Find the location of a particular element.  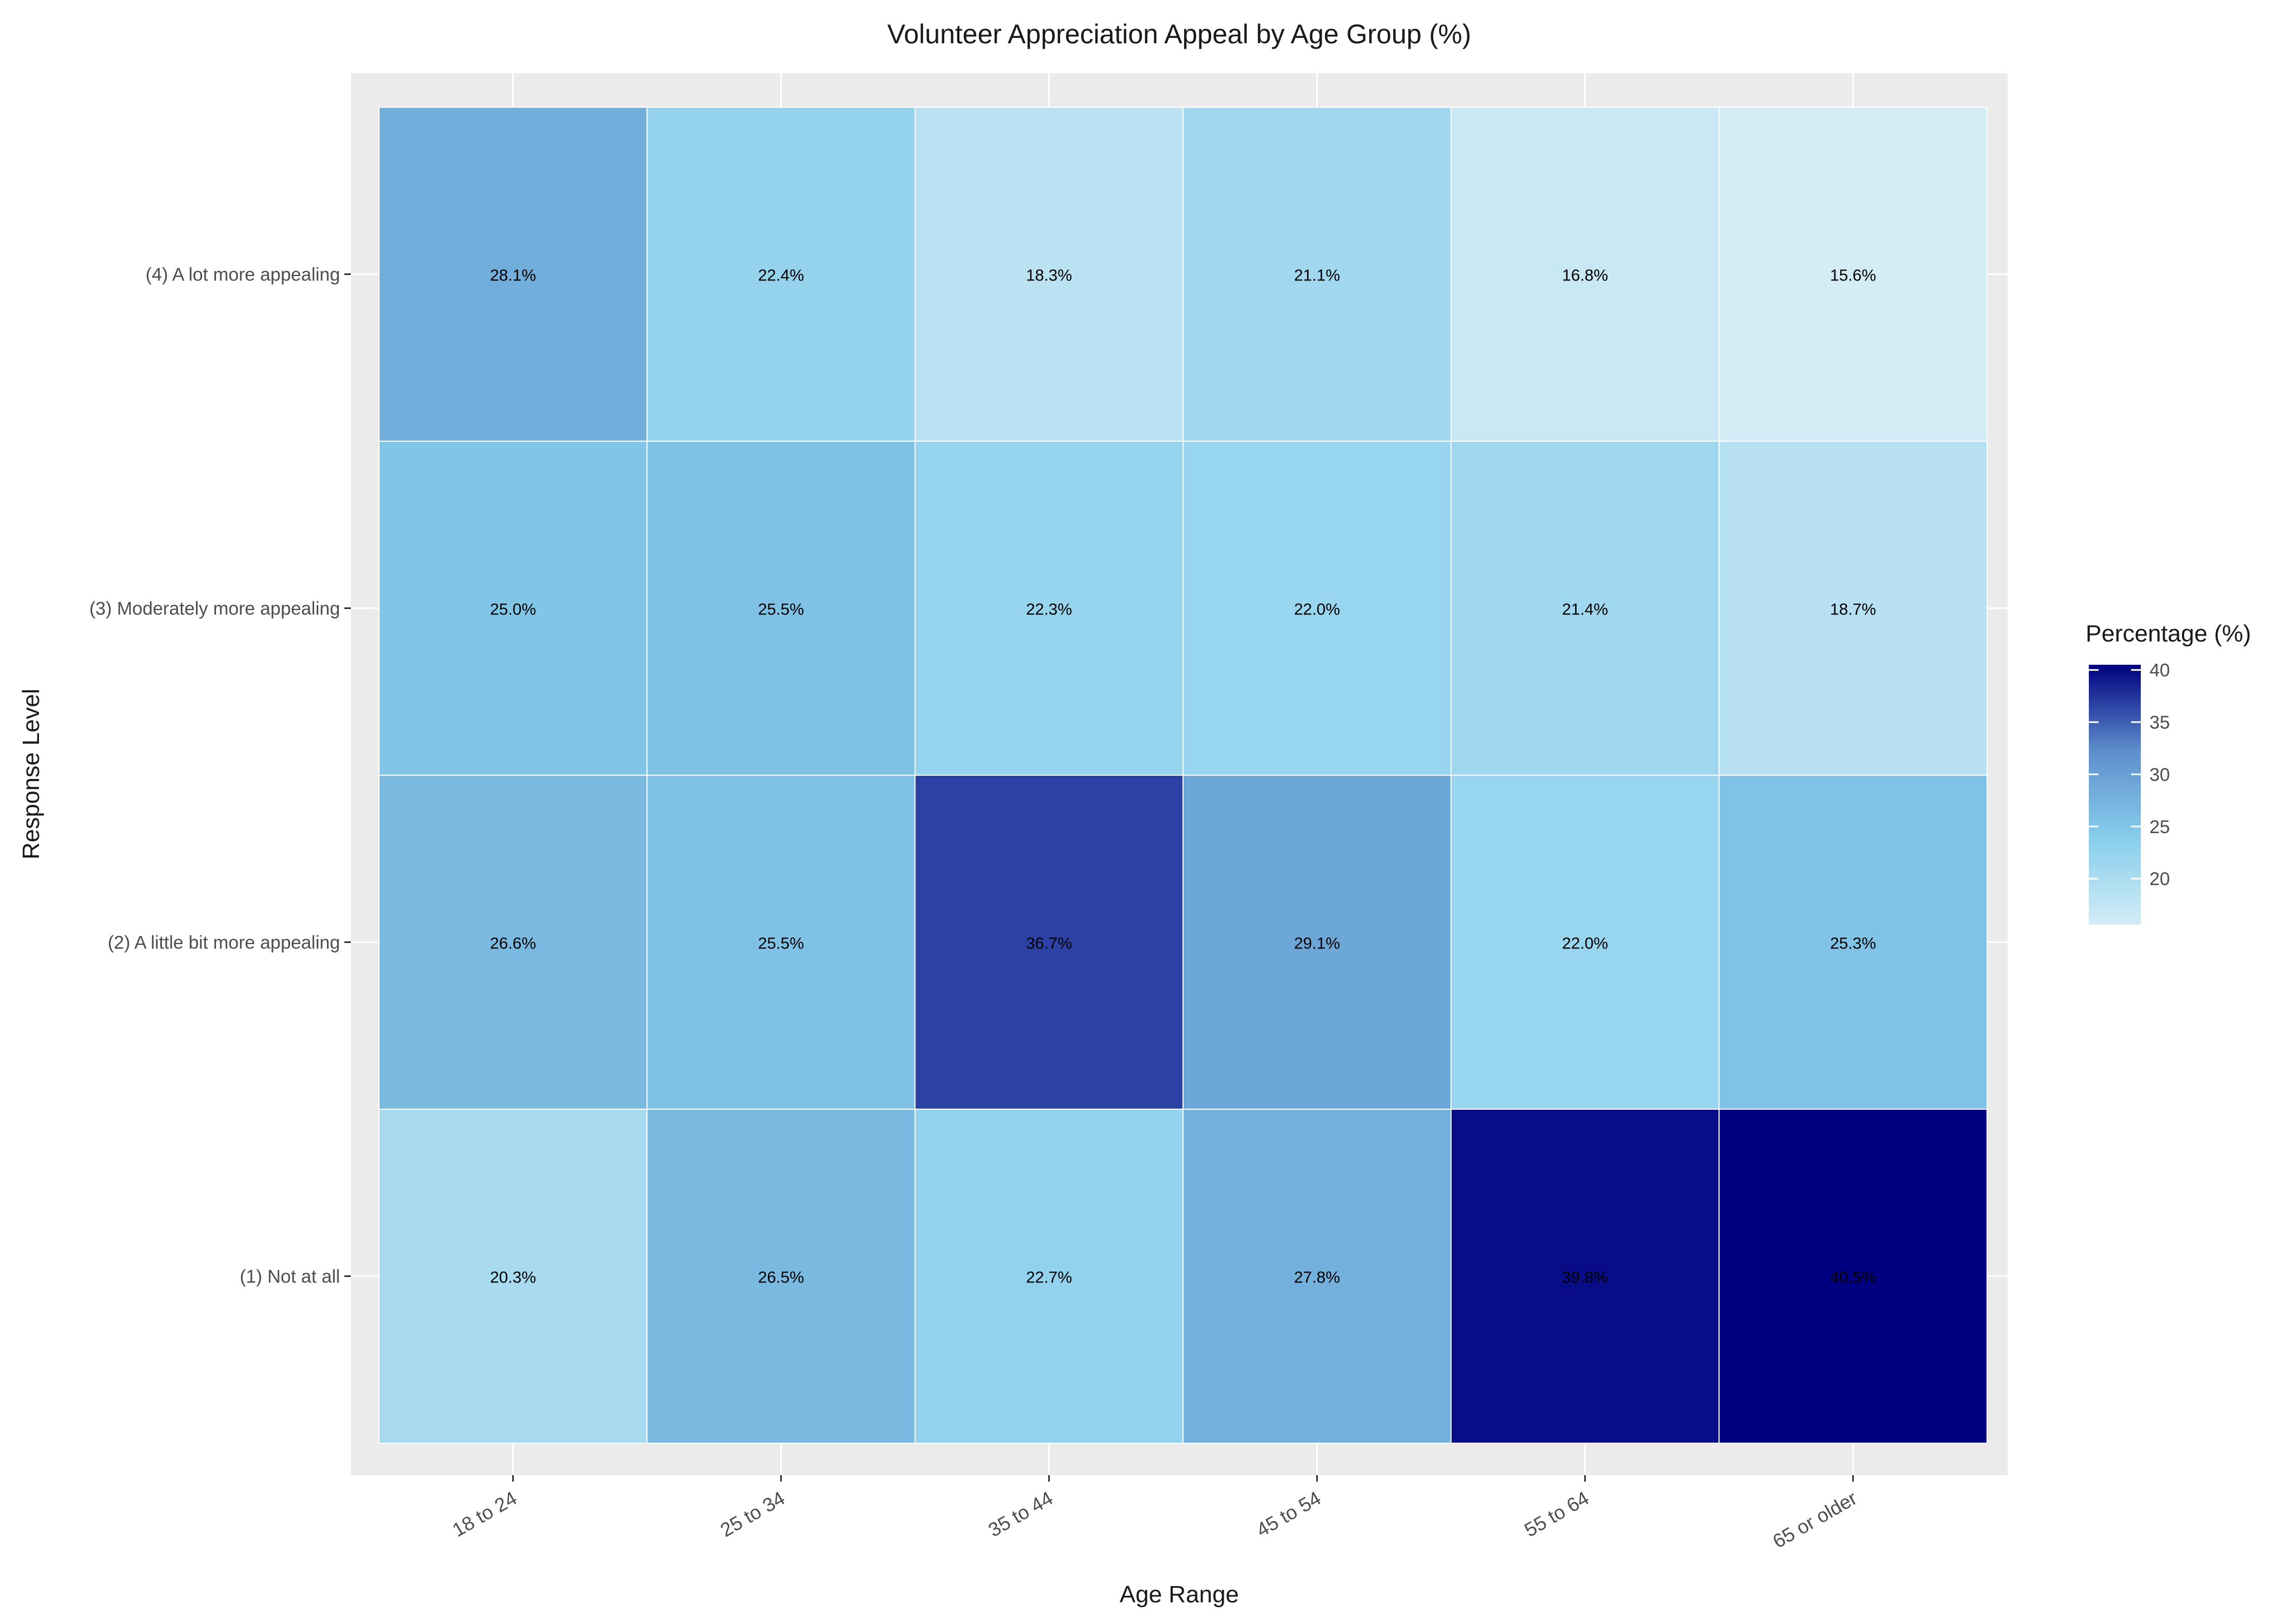

cell-value-label: 15.6% is located at coordinates (1853, 276).